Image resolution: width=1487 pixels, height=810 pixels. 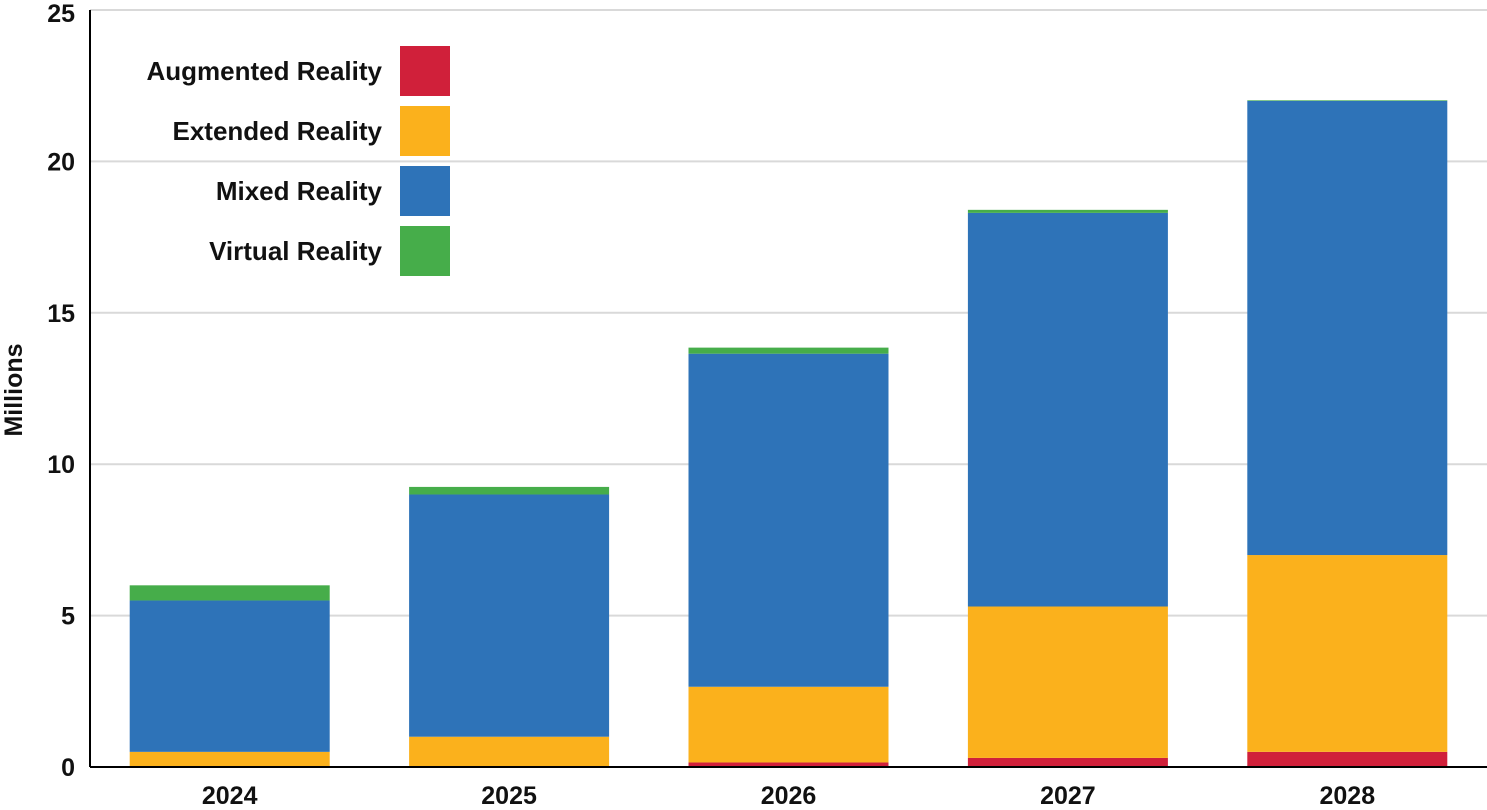 I want to click on x-tick-label-2025: 2025, so click(x=509, y=793).